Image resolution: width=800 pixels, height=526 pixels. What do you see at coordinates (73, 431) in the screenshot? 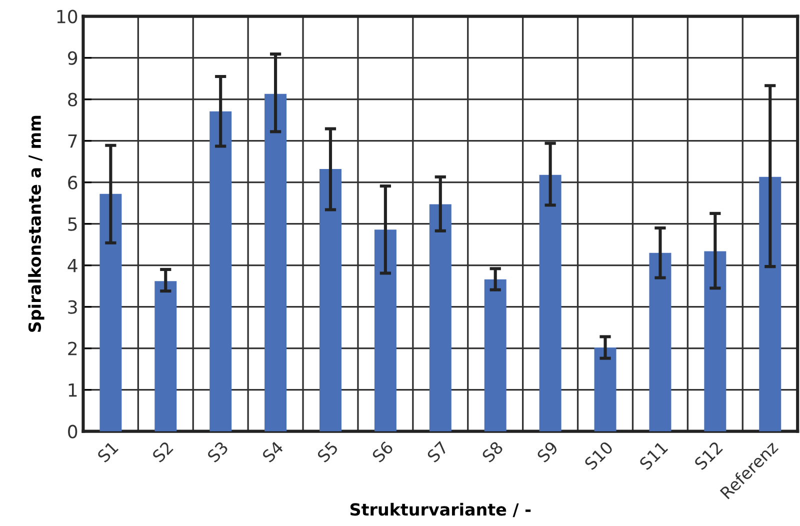
I see `y-tick-label: 0` at bounding box center [73, 431].